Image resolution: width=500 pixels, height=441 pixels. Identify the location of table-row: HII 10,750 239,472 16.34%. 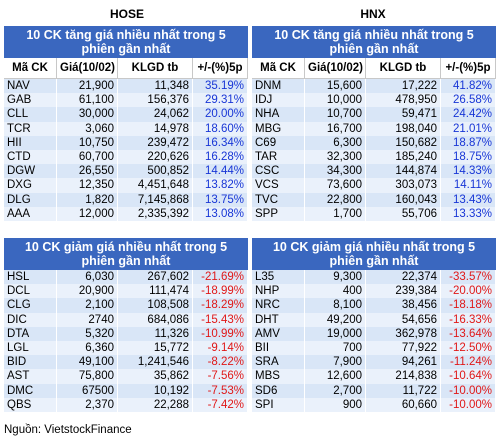
(126, 142).